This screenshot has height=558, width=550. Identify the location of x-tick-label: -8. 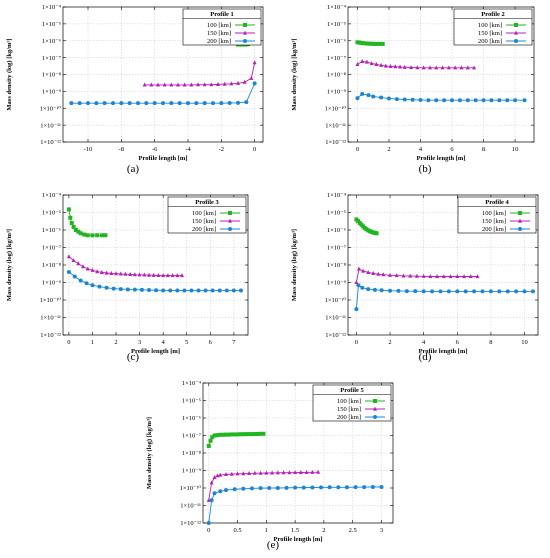
(121, 149).